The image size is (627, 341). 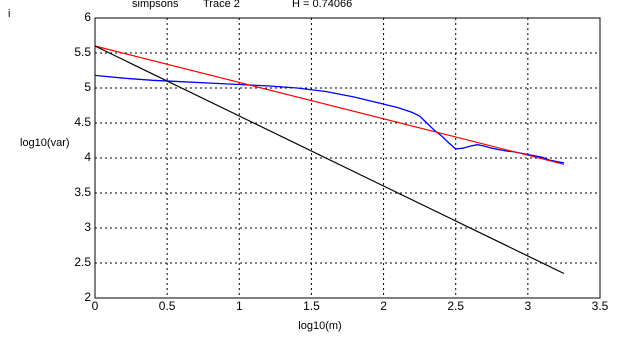 What do you see at coordinates (383, 306) in the screenshot?
I see `x-tick-label: 2` at bounding box center [383, 306].